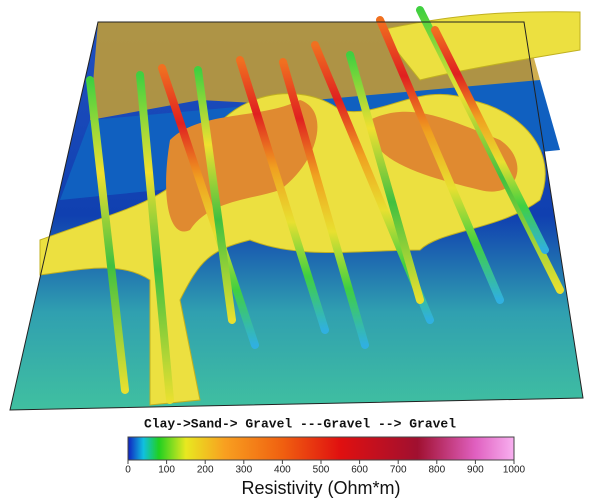 This screenshot has height=502, width=594. What do you see at coordinates (359, 470) in the screenshot?
I see `tick-label: 600` at bounding box center [359, 470].